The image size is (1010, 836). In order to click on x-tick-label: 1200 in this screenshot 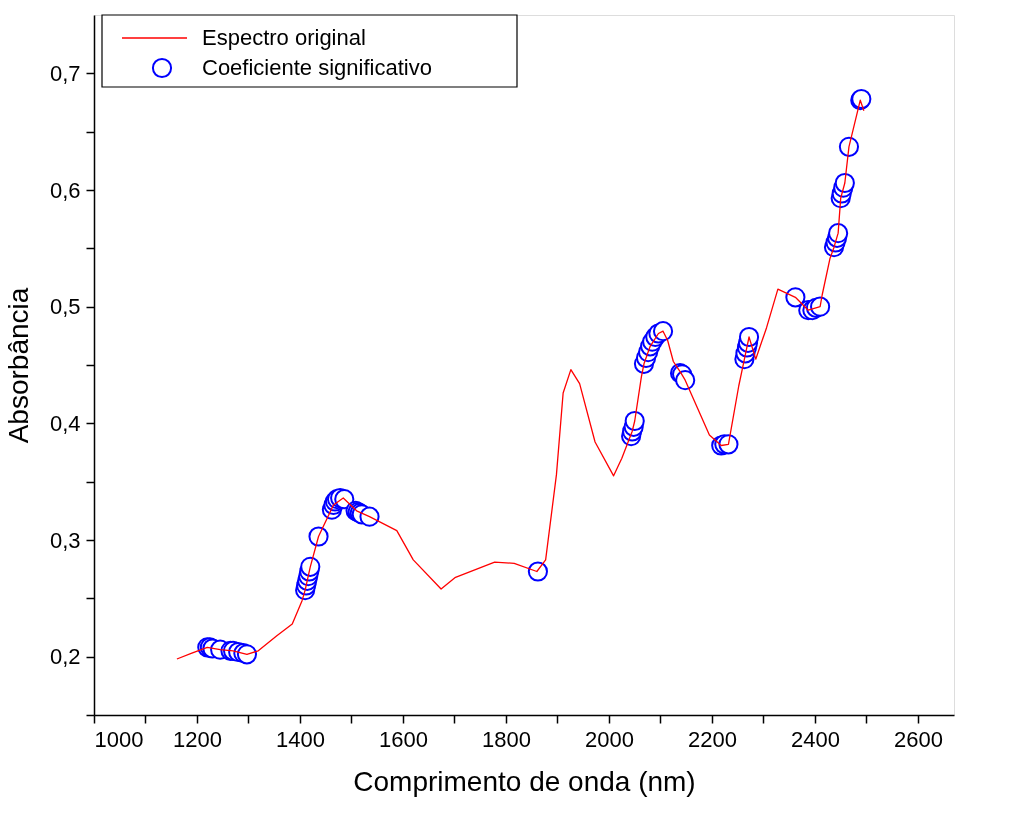, I will do `click(197, 739)`.